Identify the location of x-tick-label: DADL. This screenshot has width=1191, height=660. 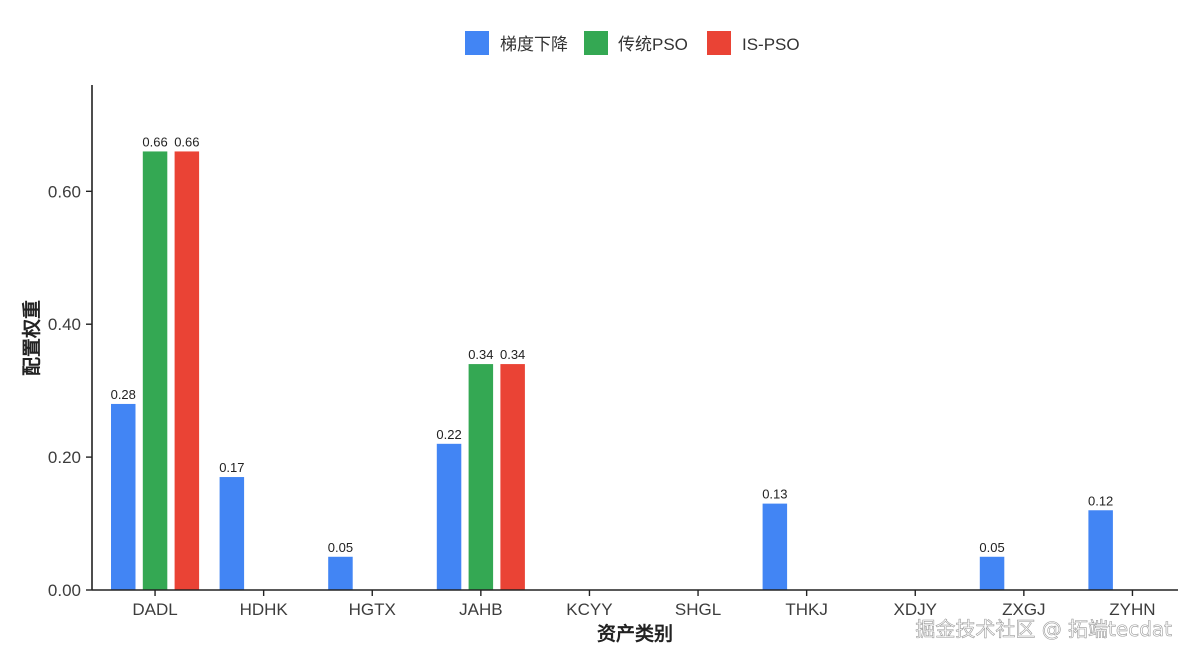
(154, 609).